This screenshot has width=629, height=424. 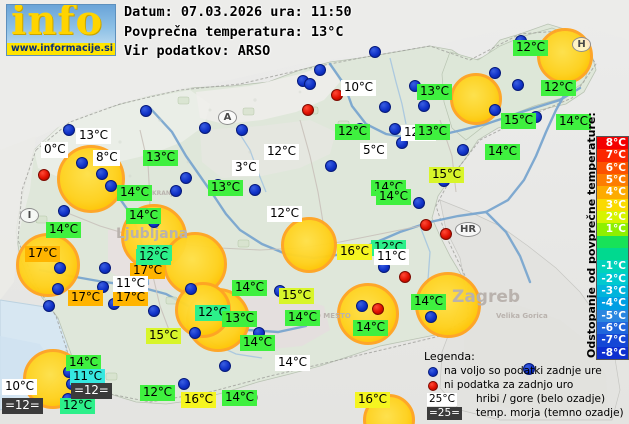 I want to click on header-data-source: Vir podatkov: ARSO, so click(x=197, y=51).